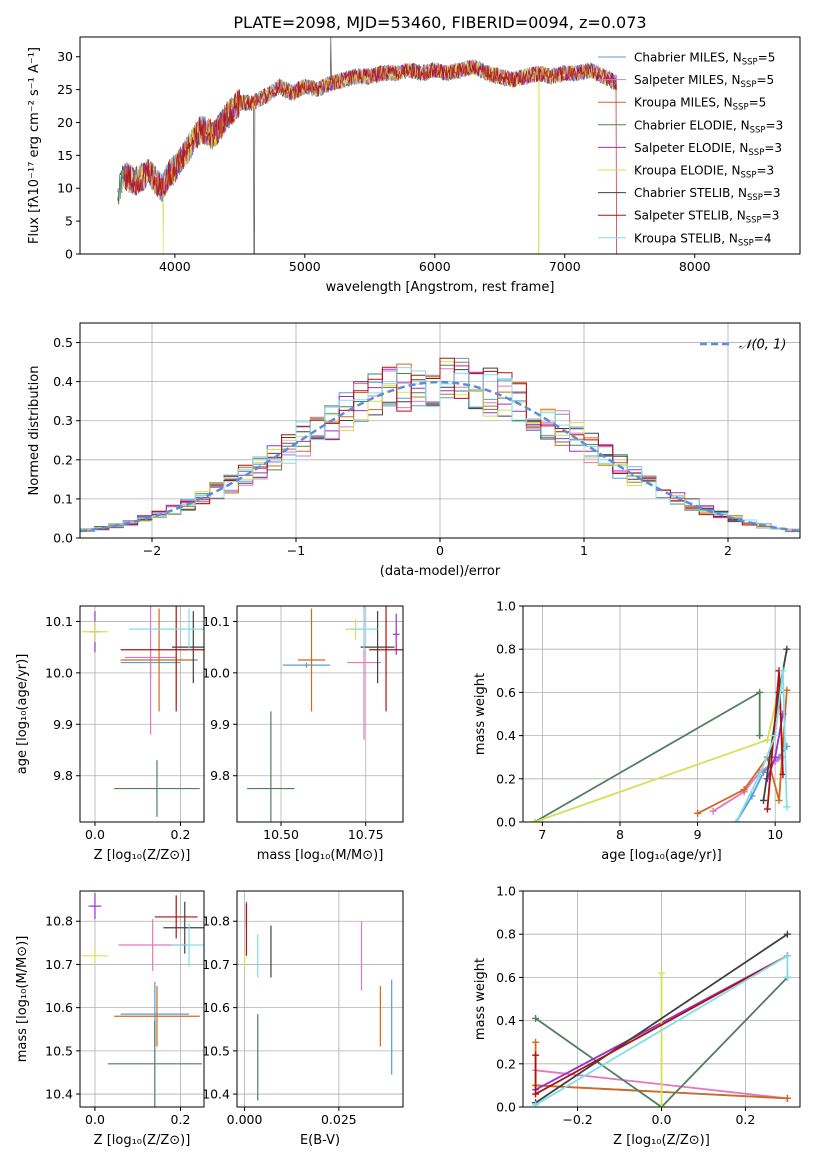 Image resolution: width=819 pixels, height=1170 pixels. What do you see at coordinates (22, 714) in the screenshot?
I see `y-axis-label: age [log₁₀(age/yr)]` at bounding box center [22, 714].